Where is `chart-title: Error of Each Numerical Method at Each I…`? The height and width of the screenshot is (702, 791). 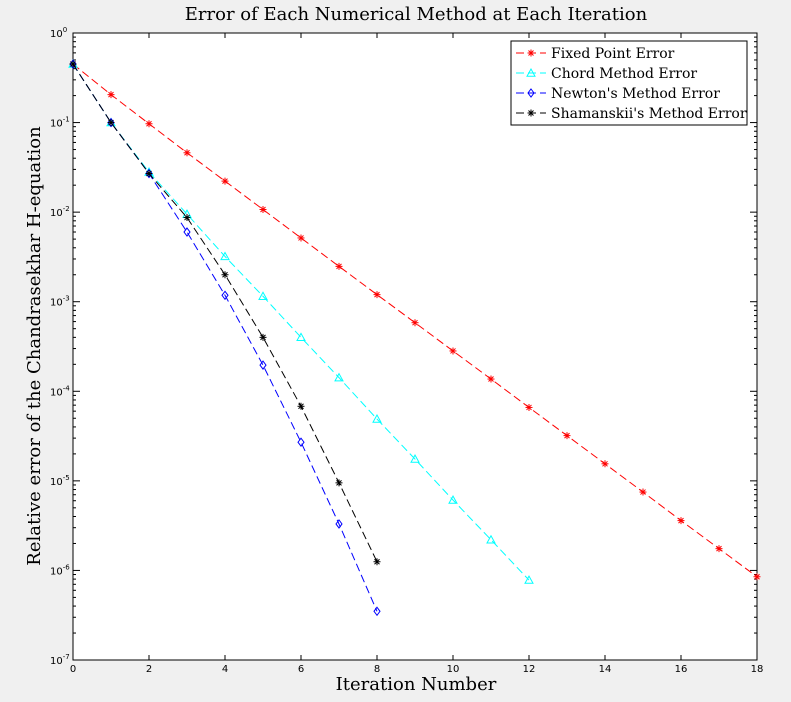
chart-title: Error of Each Numerical Method at Each I… is located at coordinates (416, 14).